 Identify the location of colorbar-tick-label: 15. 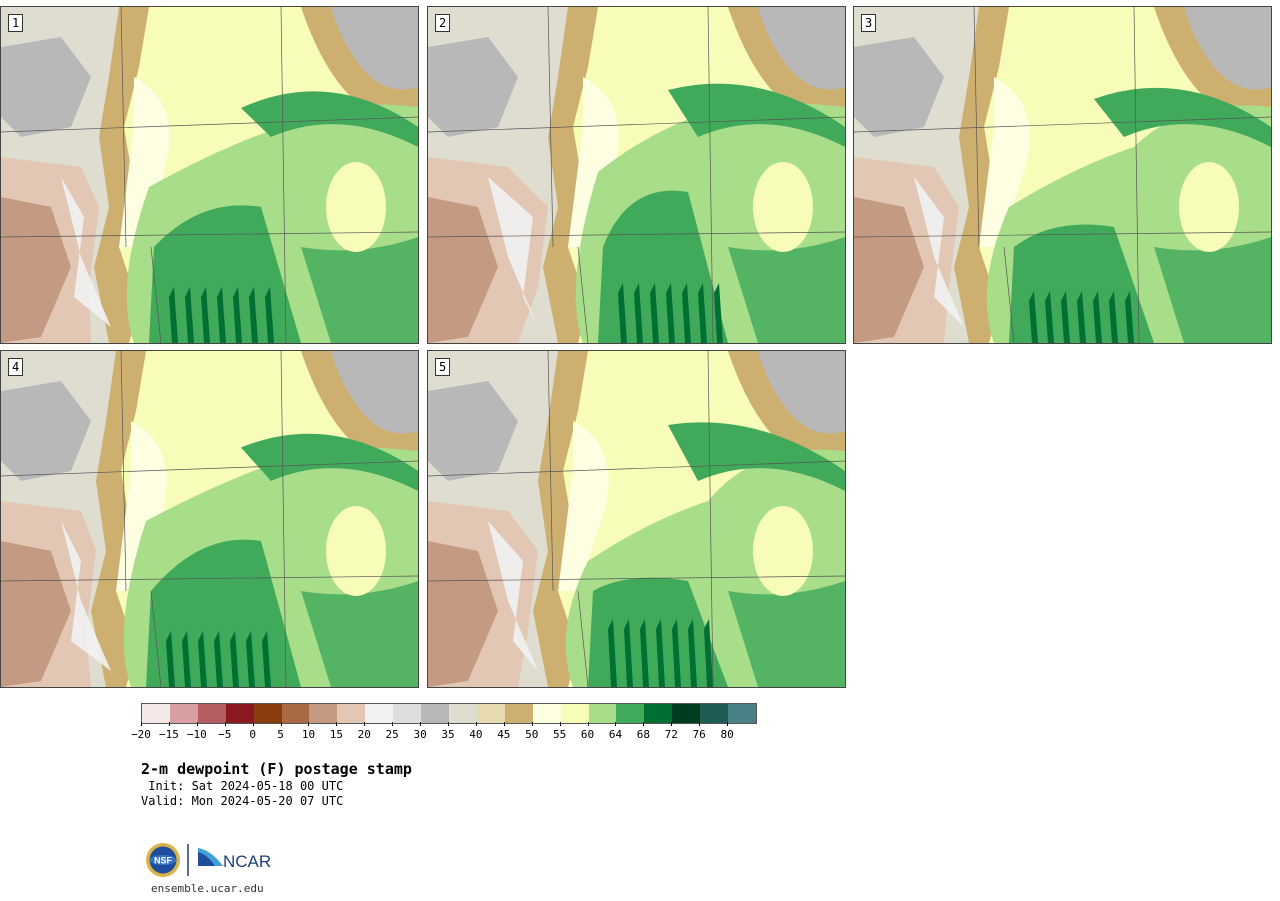
(336, 734).